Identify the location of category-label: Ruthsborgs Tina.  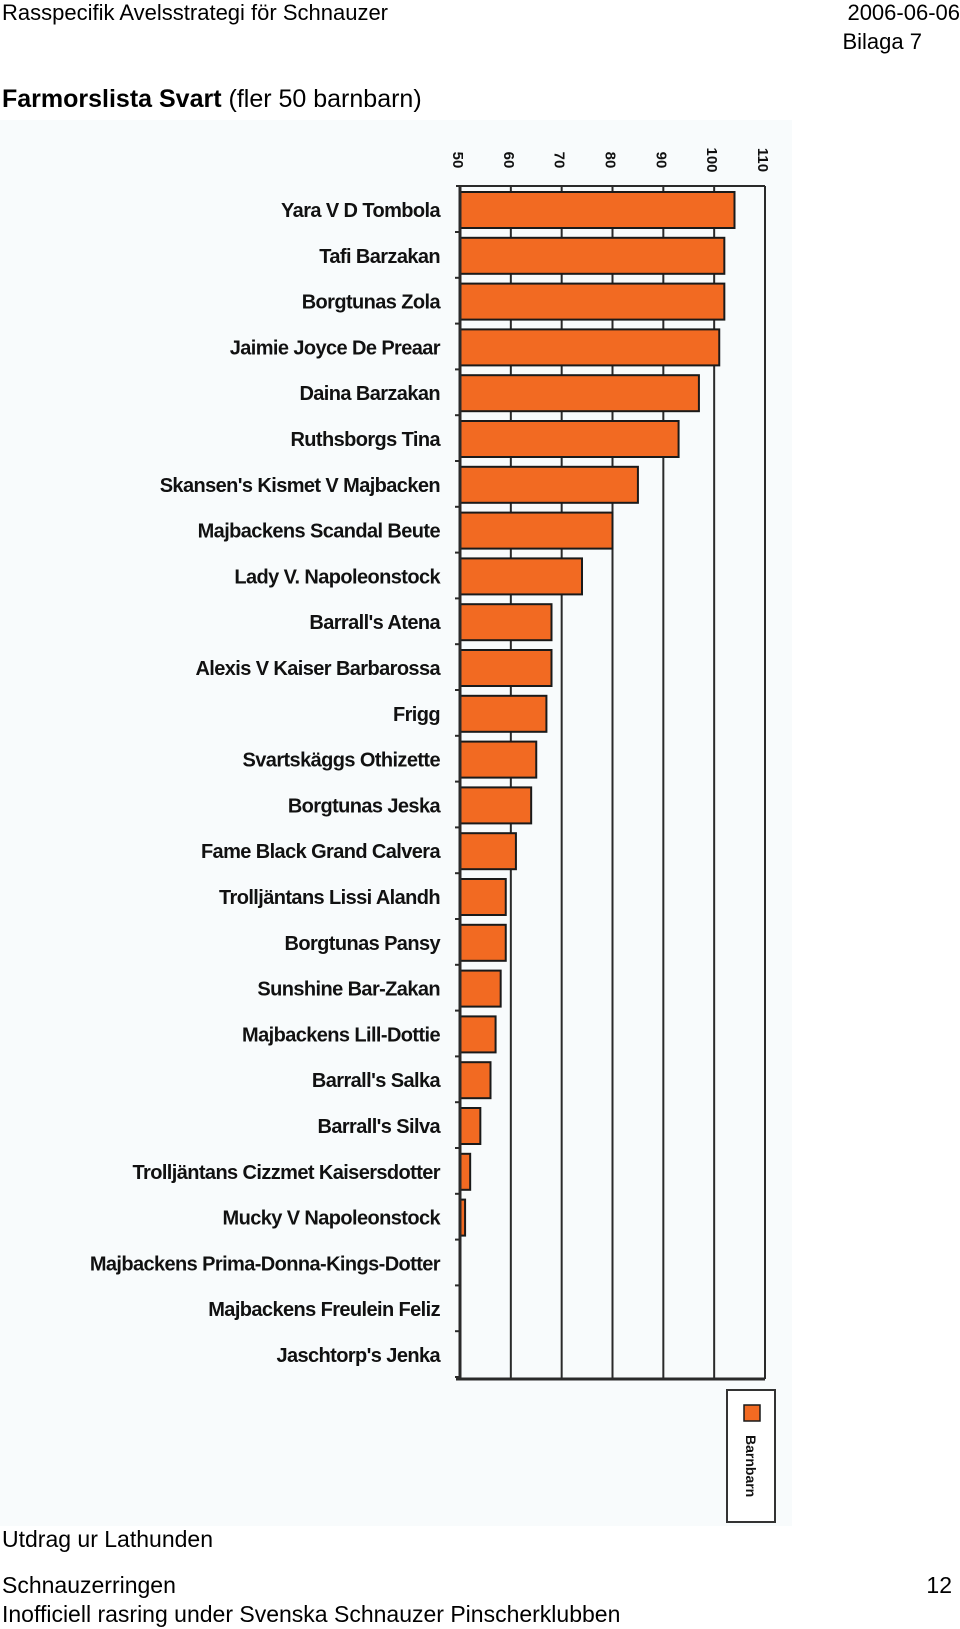
(365, 440).